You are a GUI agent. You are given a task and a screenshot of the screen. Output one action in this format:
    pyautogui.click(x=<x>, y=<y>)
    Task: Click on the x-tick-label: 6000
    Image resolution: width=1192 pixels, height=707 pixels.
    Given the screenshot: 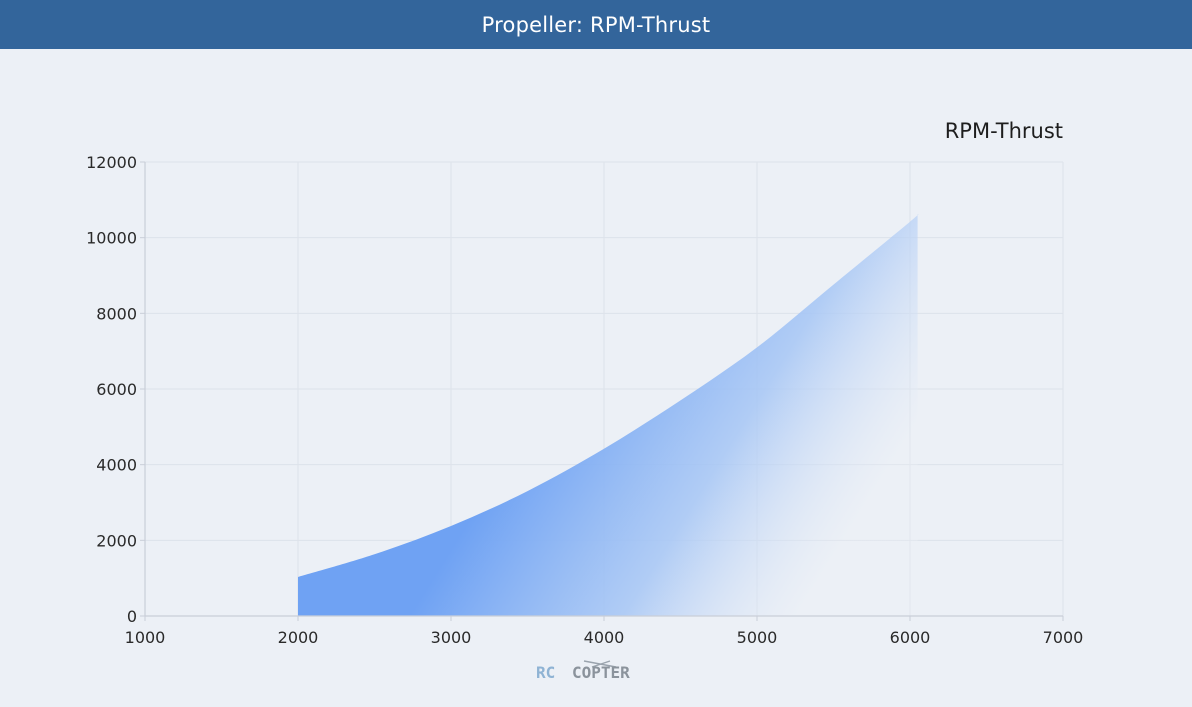 What is the action you would take?
    pyautogui.click(x=910, y=637)
    